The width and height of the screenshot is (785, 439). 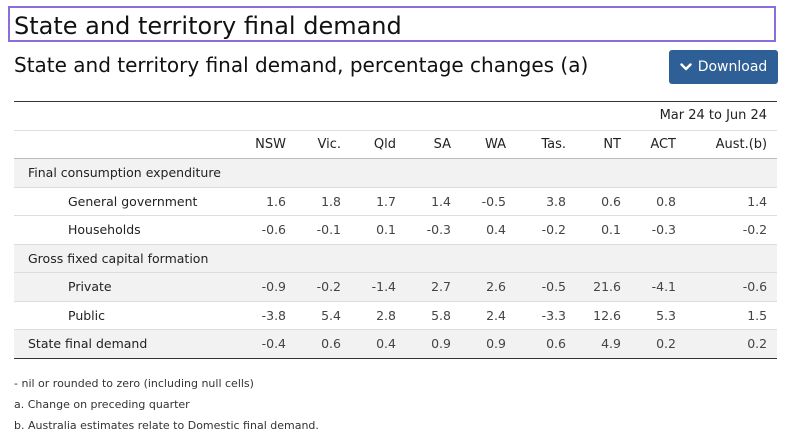 I want to click on period-row: Mar 24 to Jun 24, so click(x=396, y=116).